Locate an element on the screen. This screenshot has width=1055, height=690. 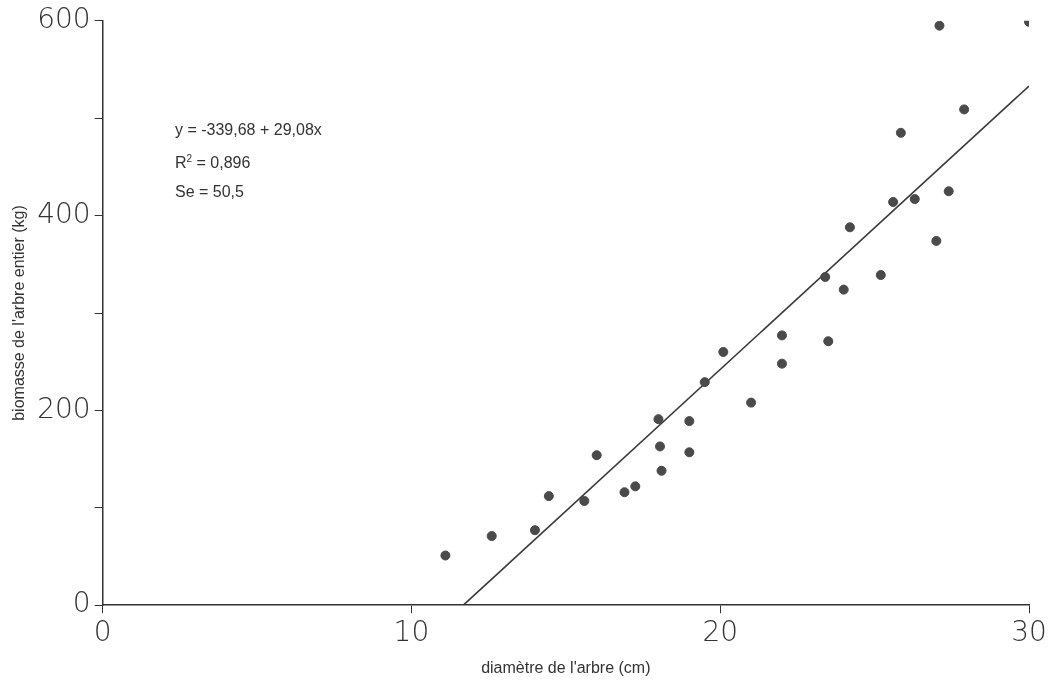
x-tick-label: 20 is located at coordinates (720, 632).